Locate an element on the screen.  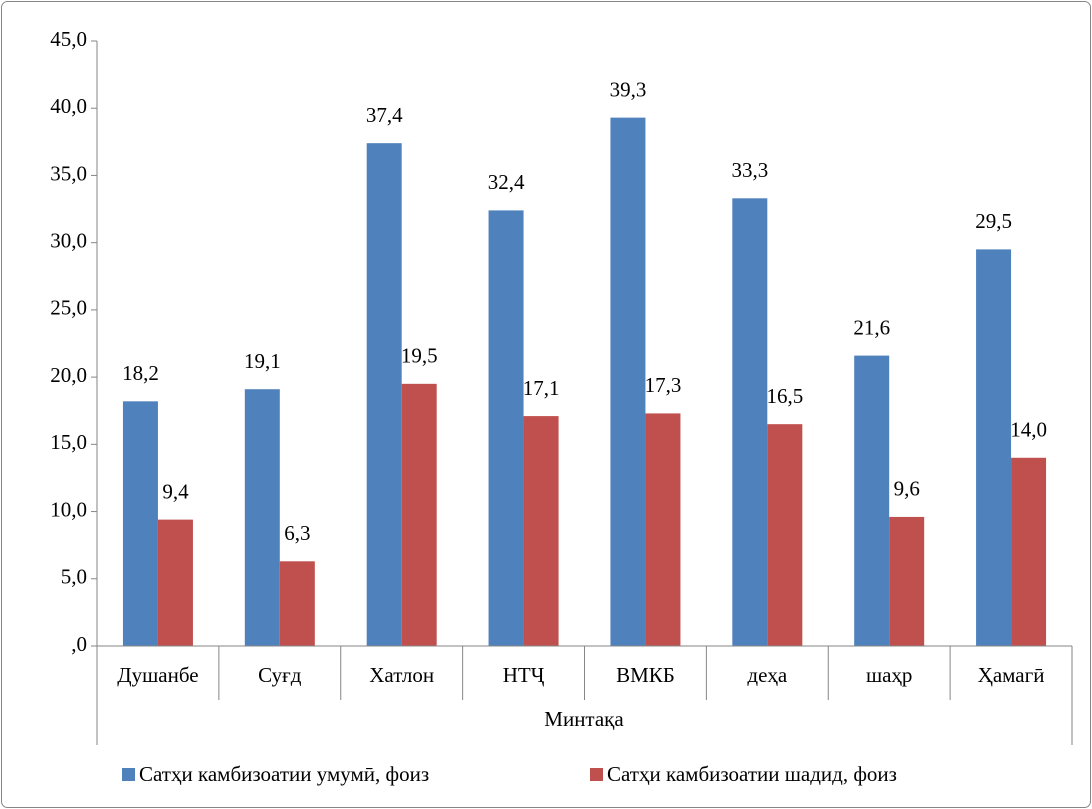
value-label: 37,4 is located at coordinates (384, 115).